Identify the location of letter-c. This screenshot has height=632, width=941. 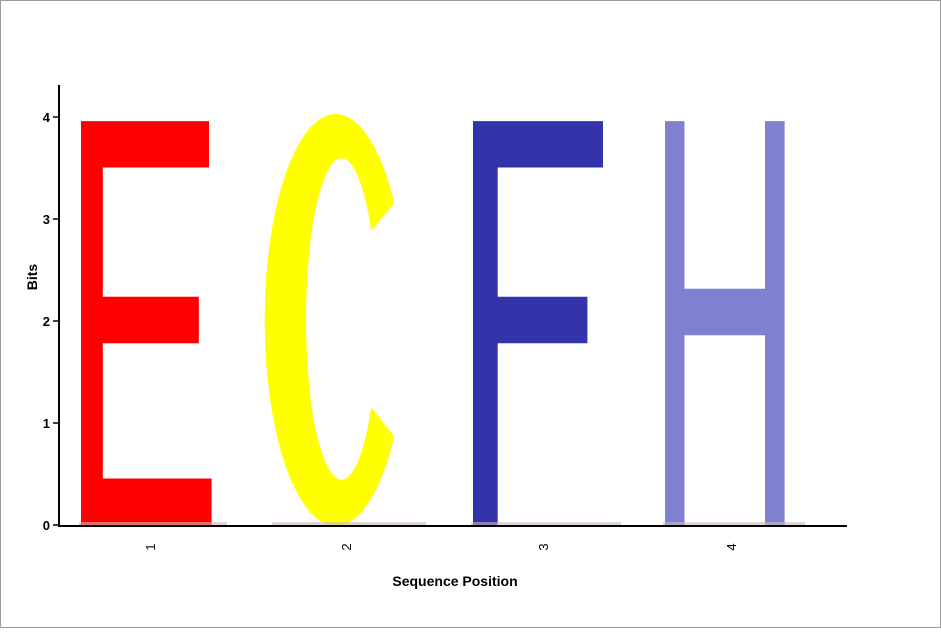
(329, 320).